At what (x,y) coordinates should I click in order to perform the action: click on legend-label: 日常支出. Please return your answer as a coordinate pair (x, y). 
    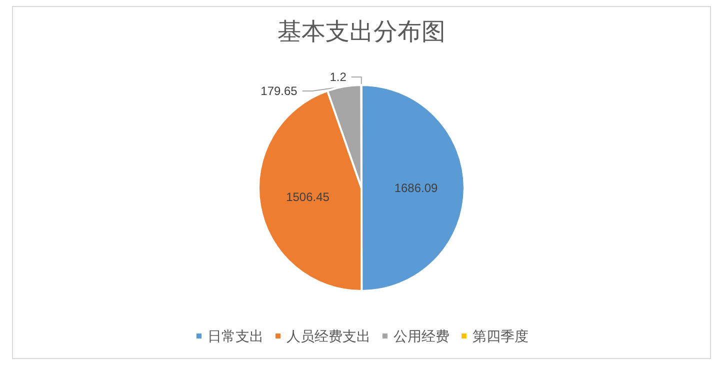
    Looking at the image, I should click on (236, 336).